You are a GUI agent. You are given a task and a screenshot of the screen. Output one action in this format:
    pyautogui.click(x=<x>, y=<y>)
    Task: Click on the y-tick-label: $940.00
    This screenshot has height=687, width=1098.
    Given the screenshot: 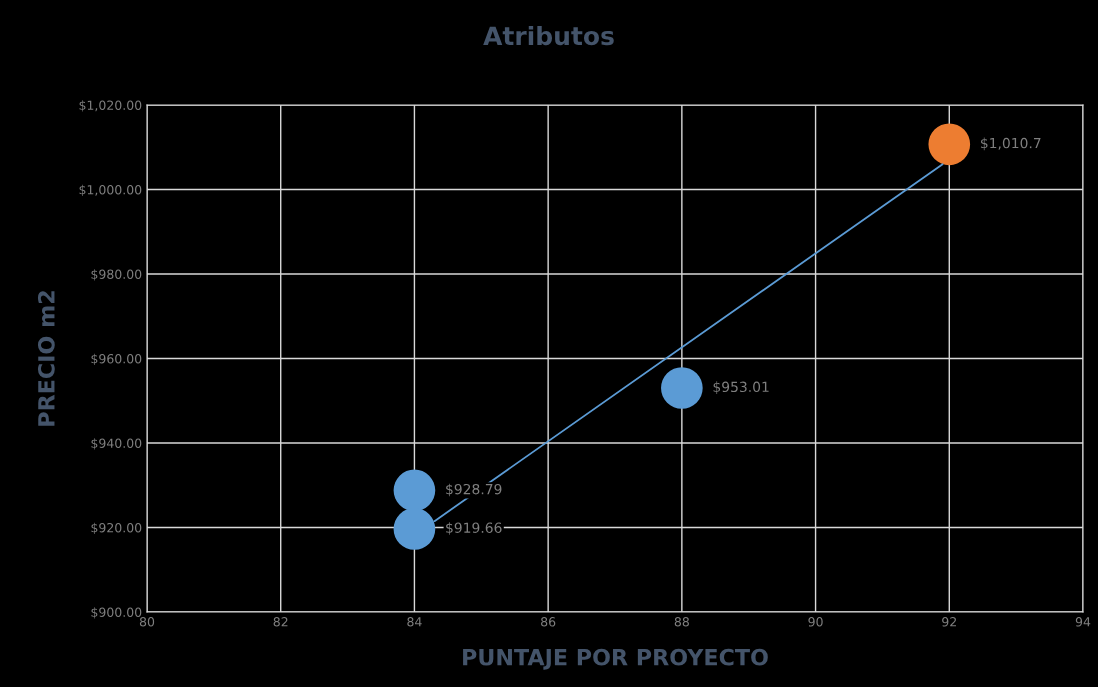 What is the action you would take?
    pyautogui.click(x=116, y=444)
    